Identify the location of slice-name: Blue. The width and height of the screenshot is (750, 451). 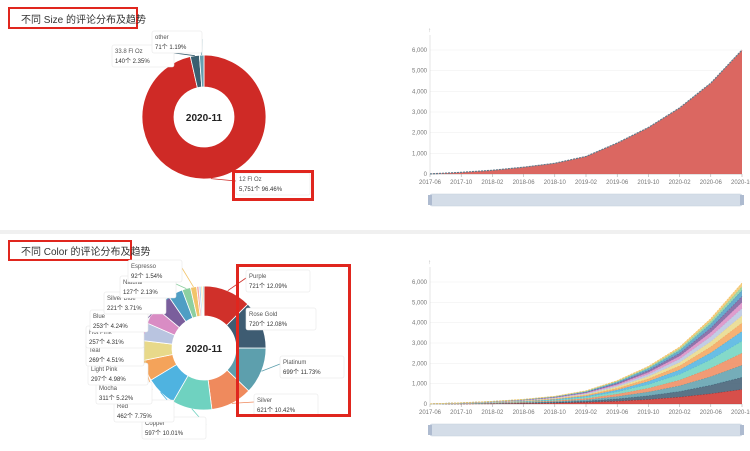
(99, 317).